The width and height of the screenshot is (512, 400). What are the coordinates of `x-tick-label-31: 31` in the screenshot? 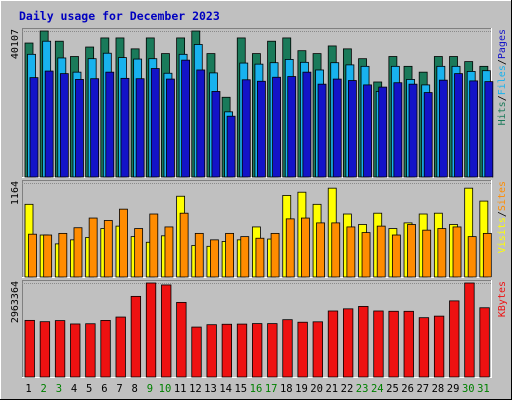 It's located at (483, 389).